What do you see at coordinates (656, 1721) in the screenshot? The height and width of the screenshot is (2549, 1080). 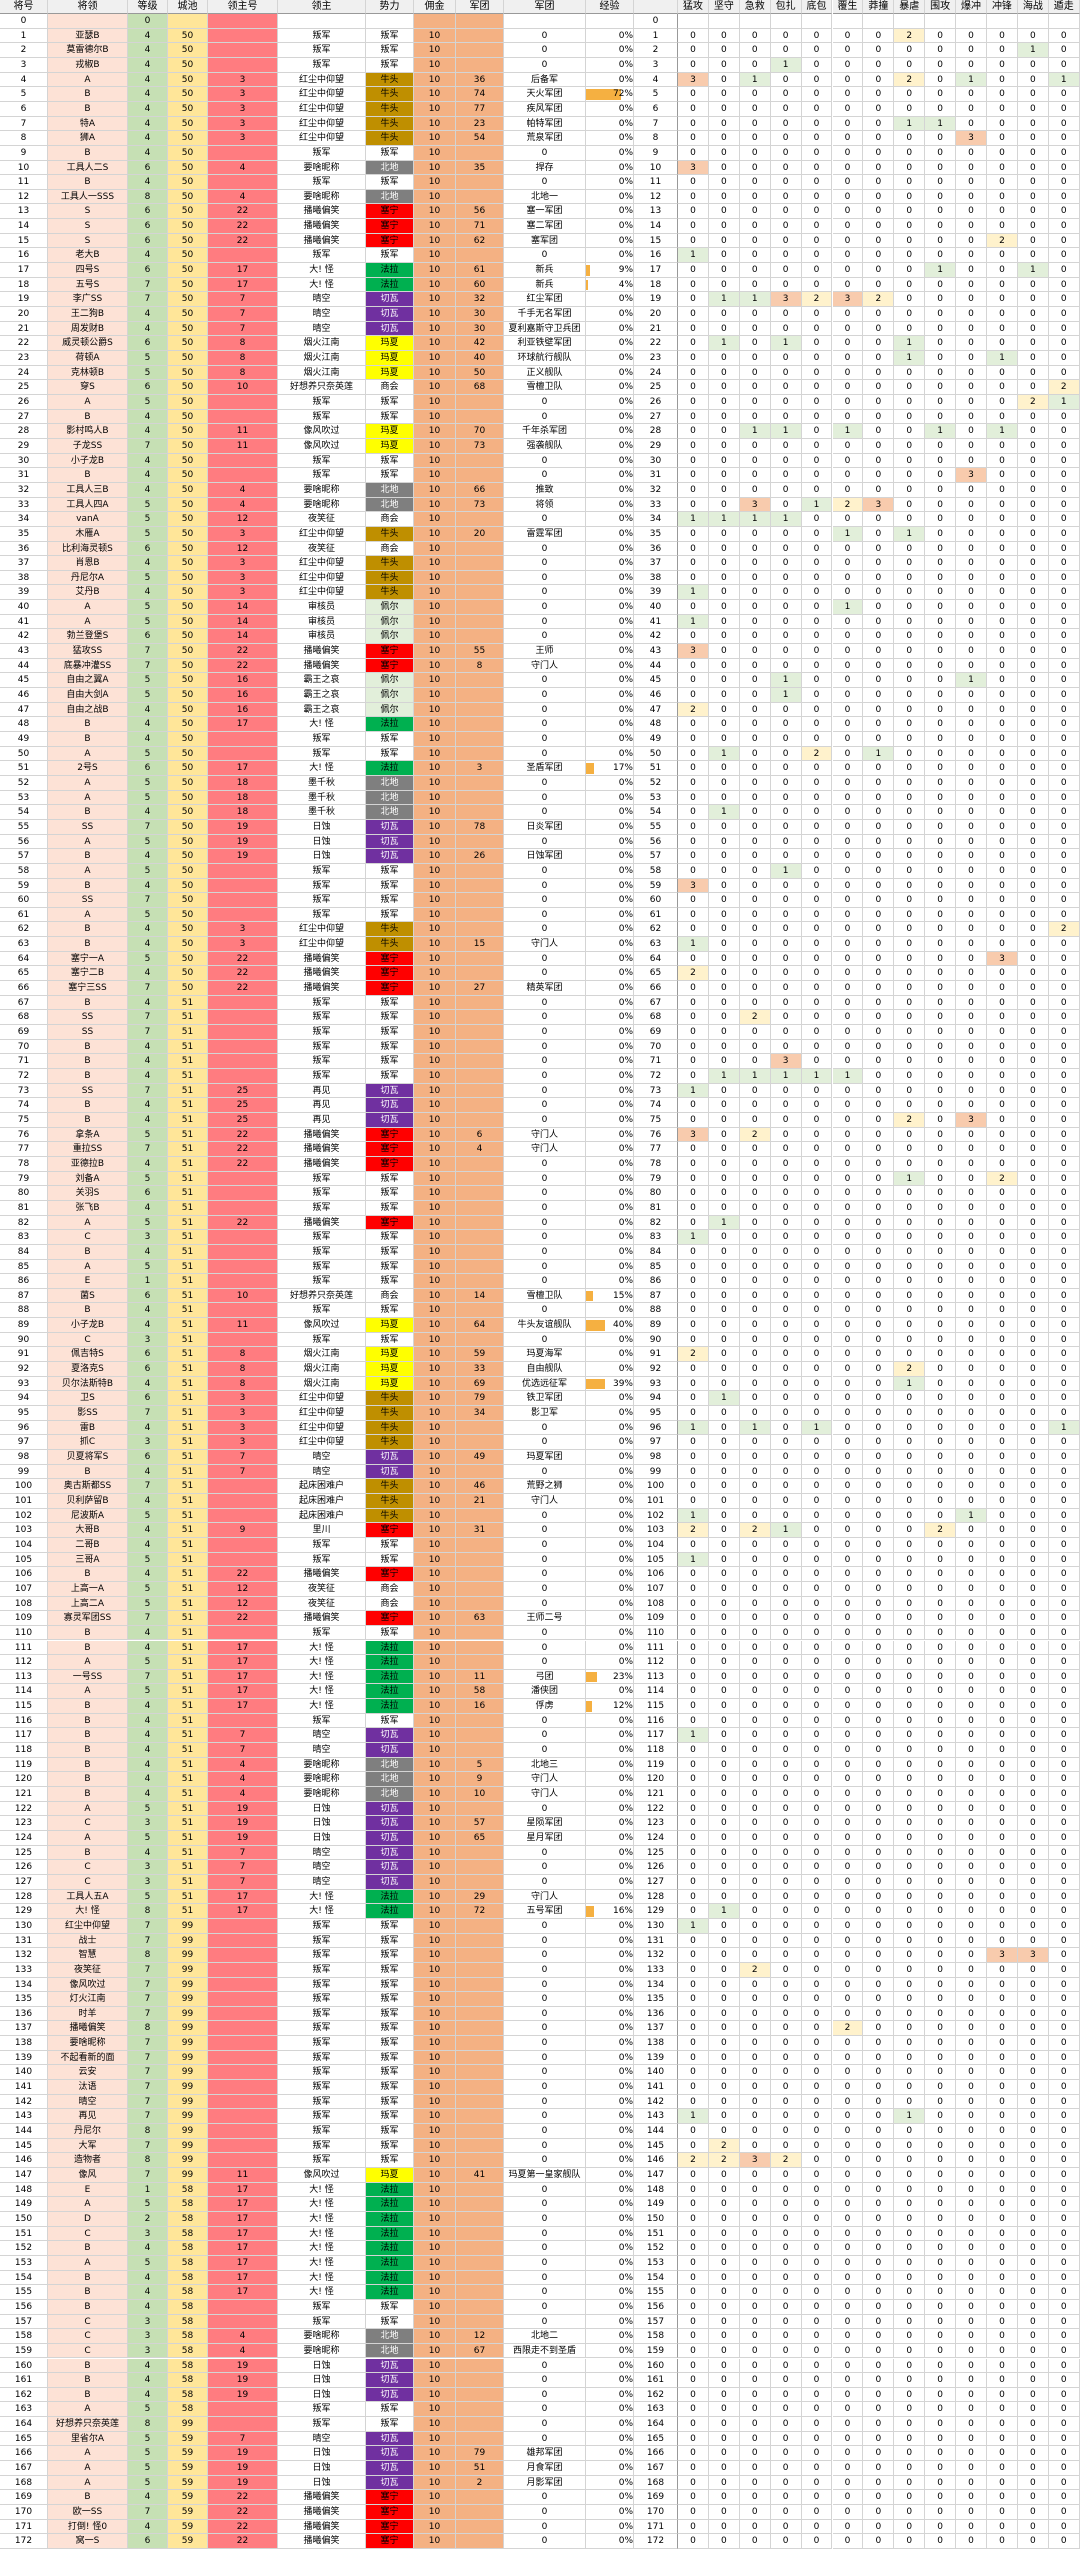 I see `cell-index: 116` at bounding box center [656, 1721].